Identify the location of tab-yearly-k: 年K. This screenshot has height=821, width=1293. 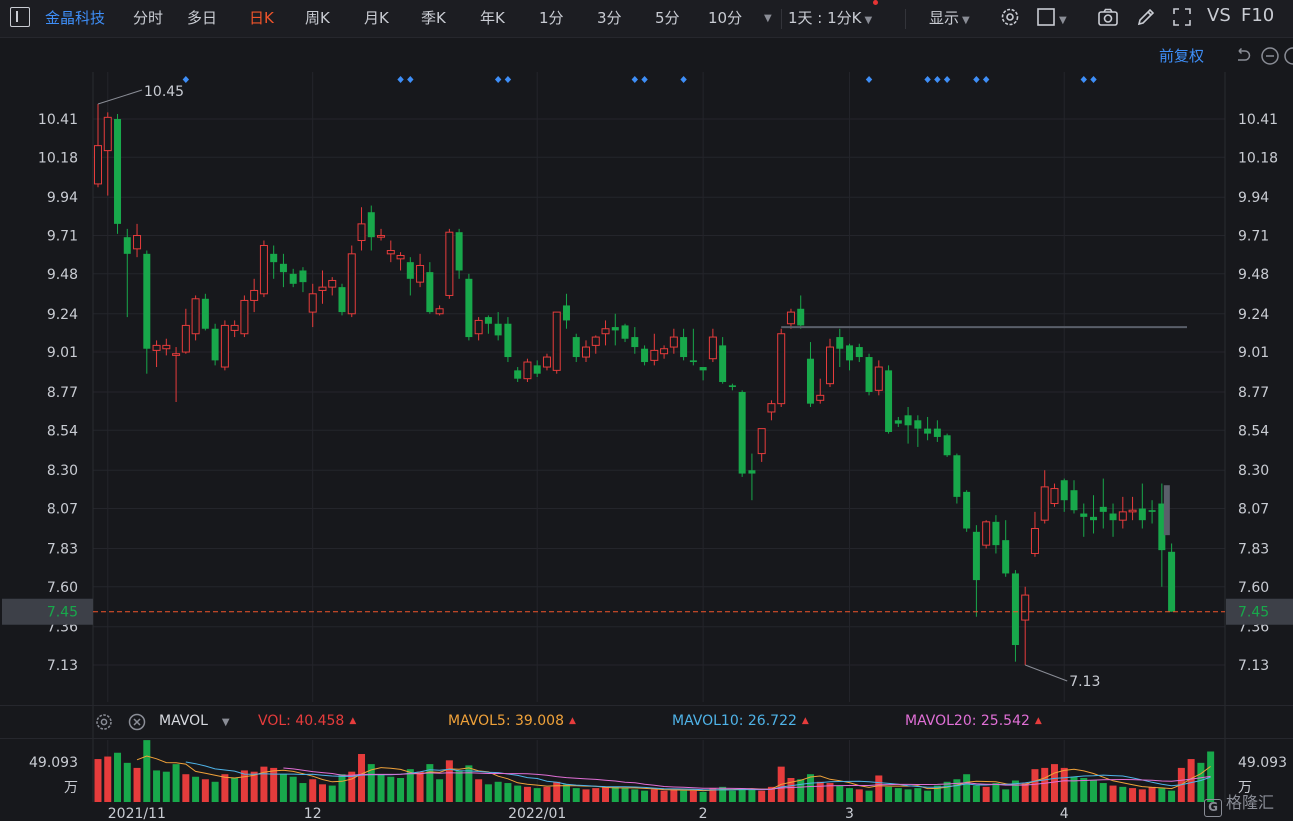
(492, 18).